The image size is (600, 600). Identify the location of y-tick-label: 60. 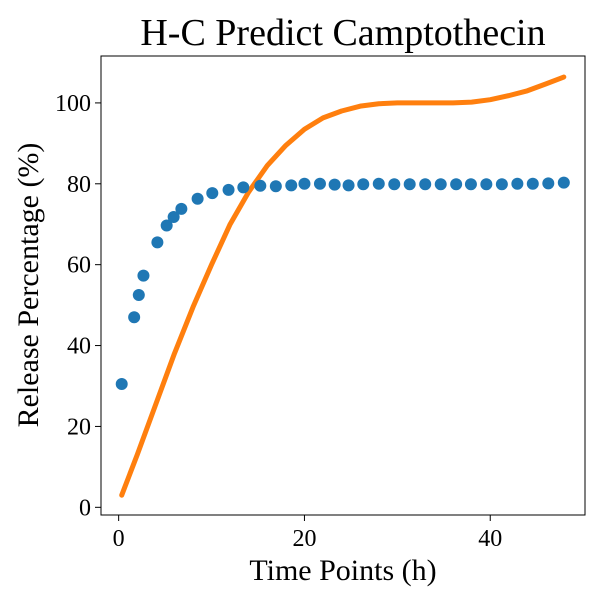
(79, 266).